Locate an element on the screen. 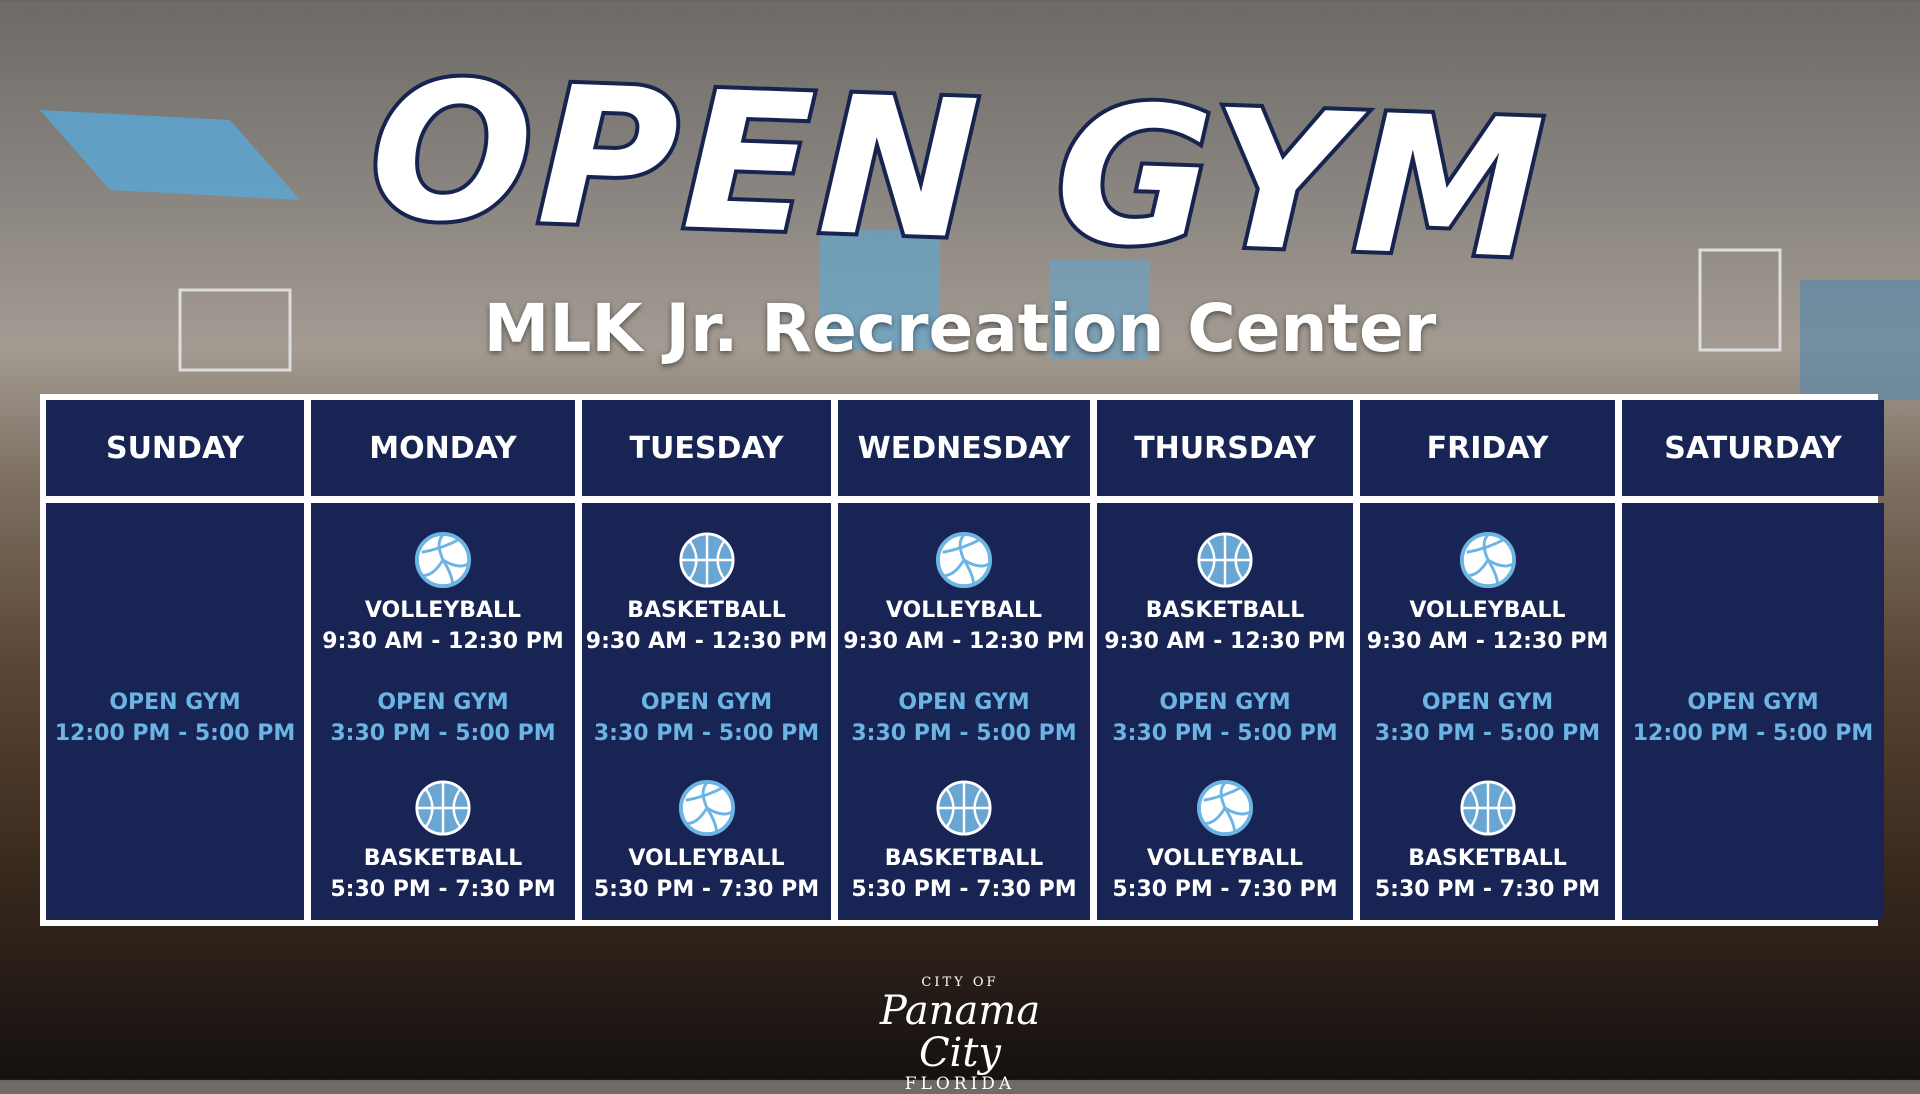  page-subtitle: MLK Jr. Recreation Center is located at coordinates (960, 328).